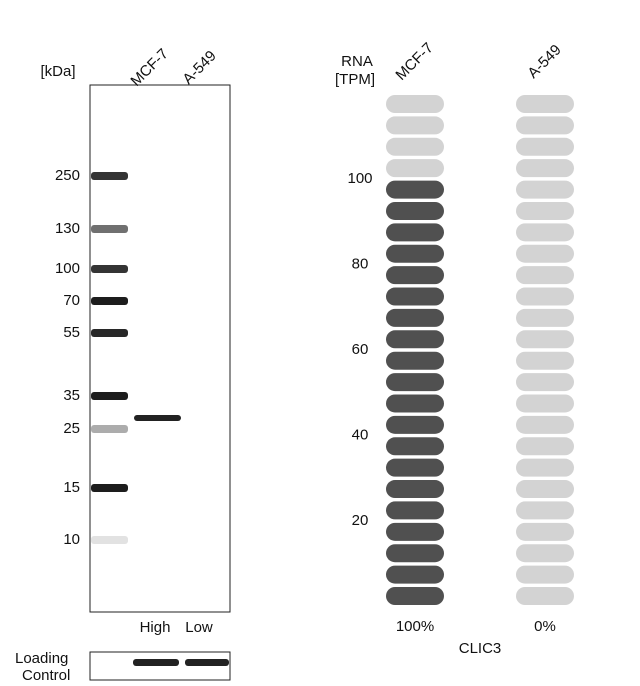 The image size is (640, 686). What do you see at coordinates (46, 675) in the screenshot?
I see `loading-label: Control` at bounding box center [46, 675].